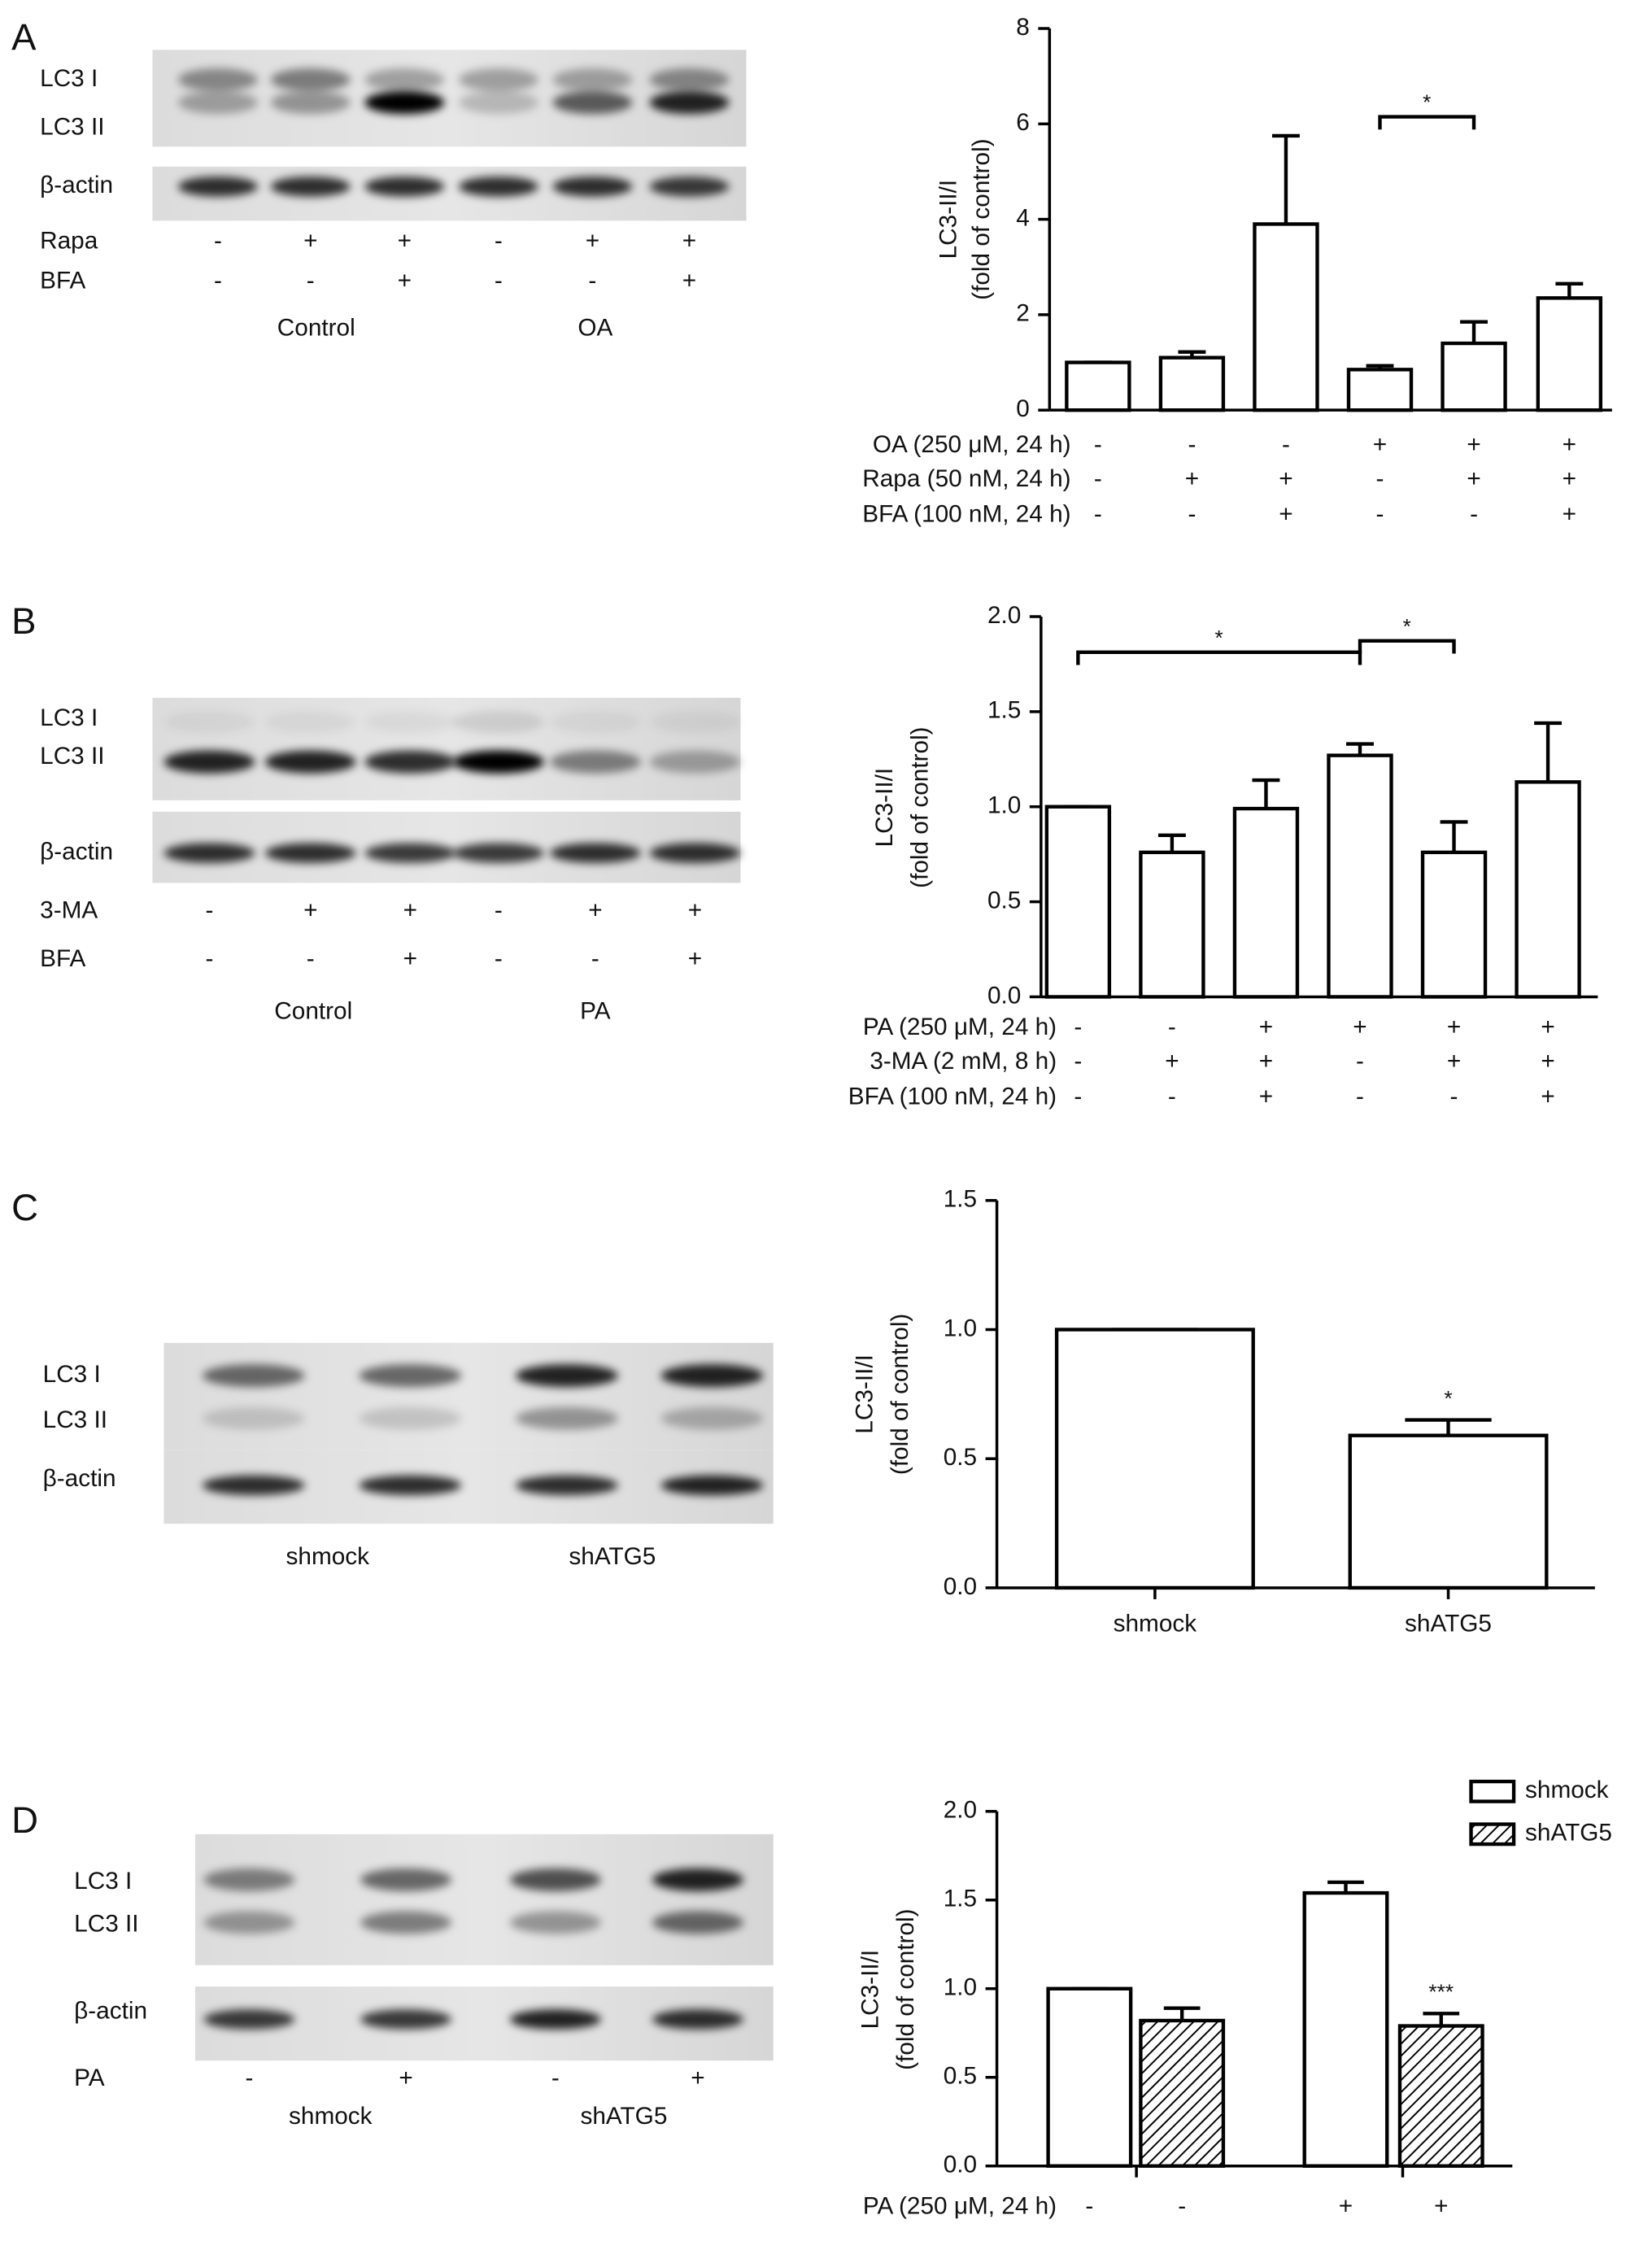 The width and height of the screenshot is (1652, 2250). Describe the element at coordinates (24, 1820) in the screenshot. I see `panel-label: D` at that location.